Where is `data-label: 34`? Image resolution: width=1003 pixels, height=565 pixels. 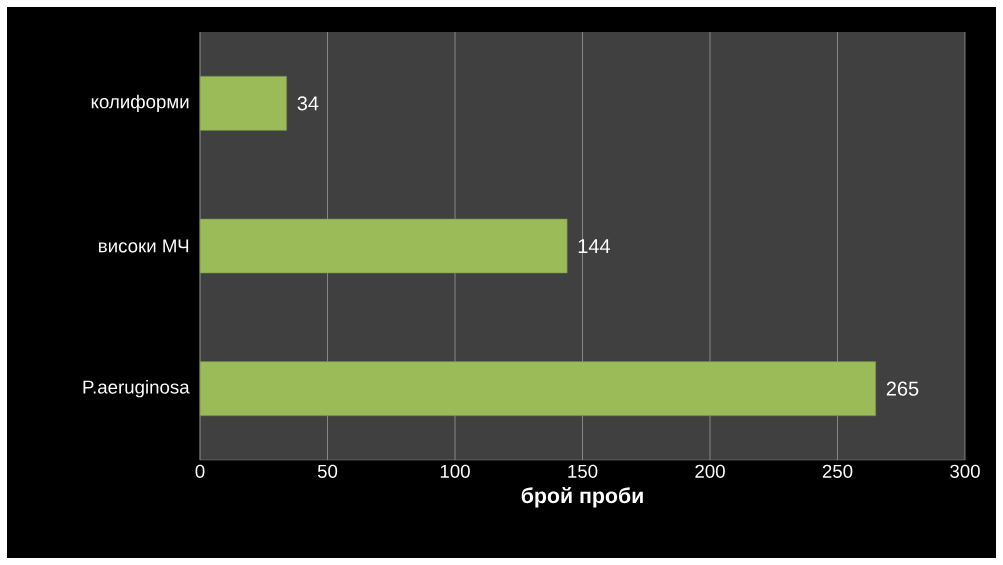
data-label: 34 is located at coordinates (308, 103).